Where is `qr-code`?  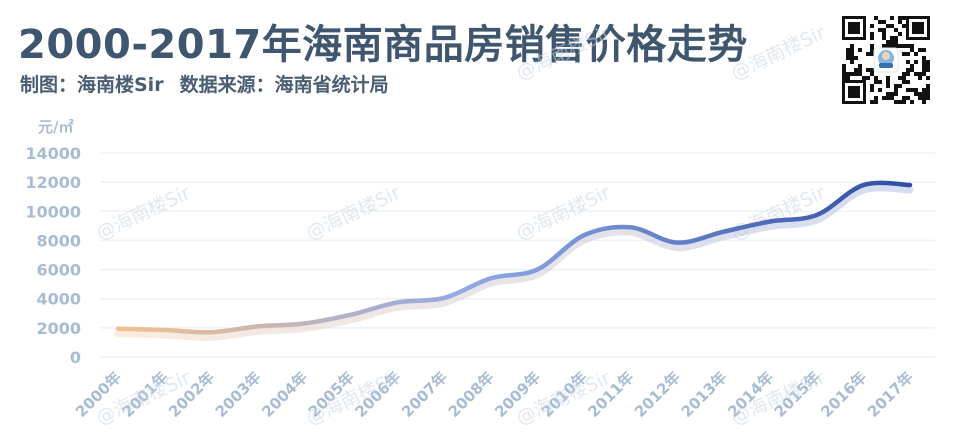 qr-code is located at coordinates (886, 60).